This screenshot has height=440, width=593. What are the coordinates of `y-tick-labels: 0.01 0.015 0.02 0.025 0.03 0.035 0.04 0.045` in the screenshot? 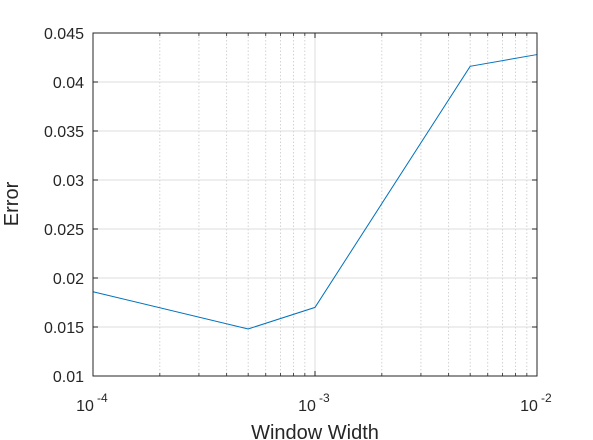 It's located at (64, 206).